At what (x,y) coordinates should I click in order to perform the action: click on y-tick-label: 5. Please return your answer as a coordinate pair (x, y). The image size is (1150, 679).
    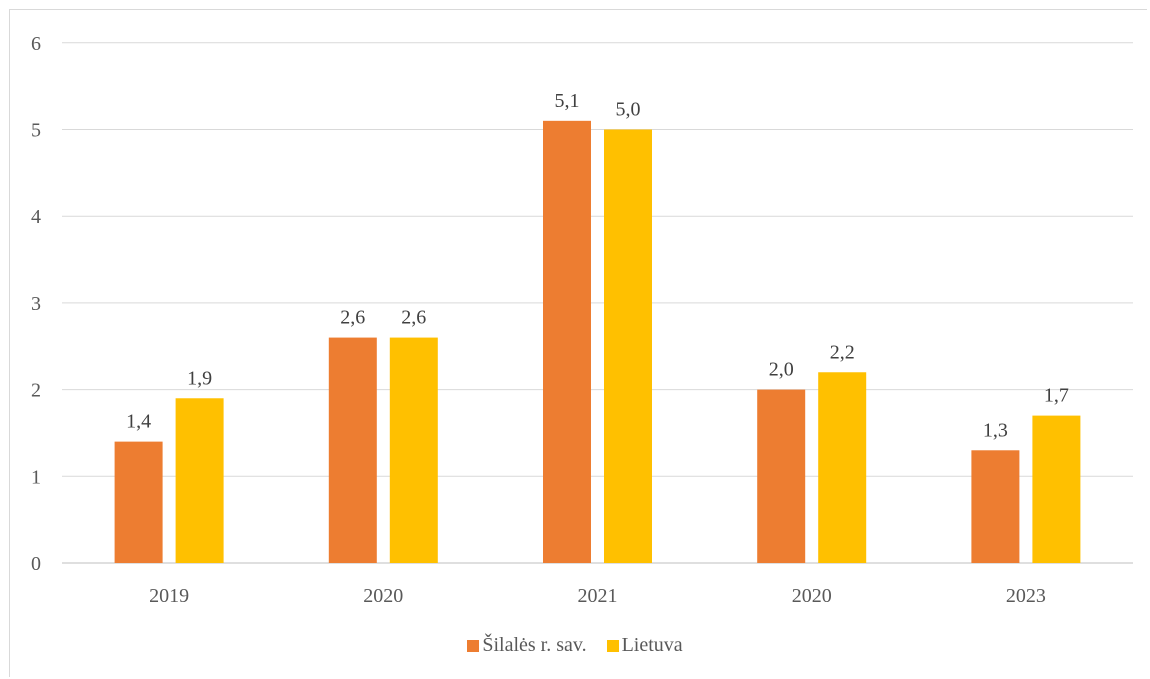
    Looking at the image, I should click on (36, 131).